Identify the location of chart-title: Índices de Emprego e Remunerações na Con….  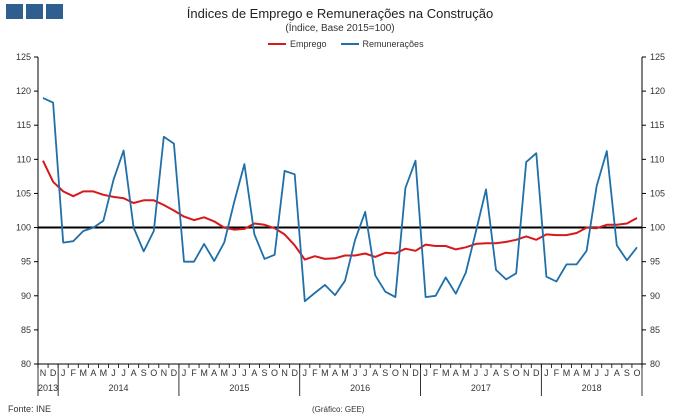
(340, 13).